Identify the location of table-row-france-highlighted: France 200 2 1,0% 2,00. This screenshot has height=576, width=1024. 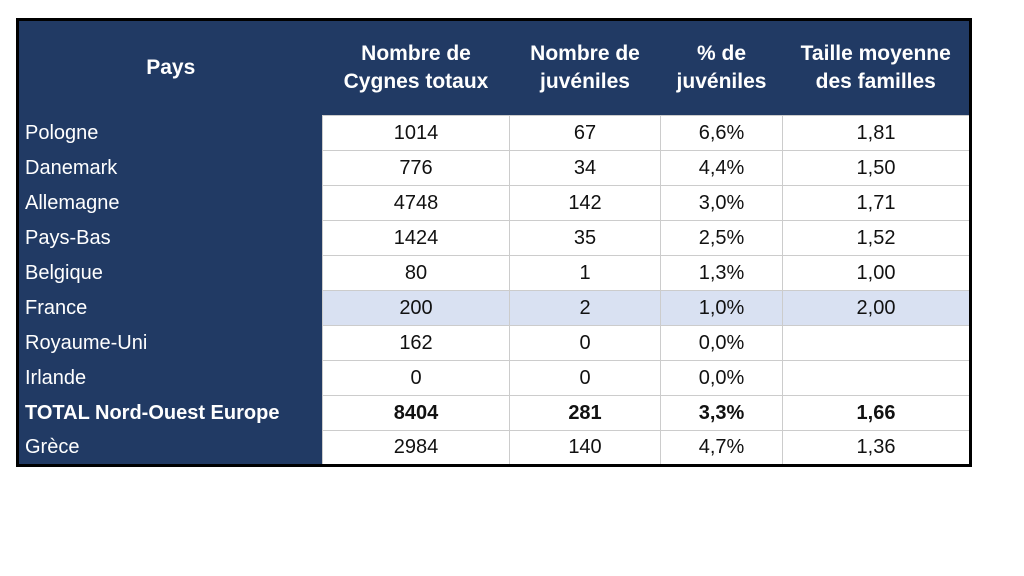
(494, 308).